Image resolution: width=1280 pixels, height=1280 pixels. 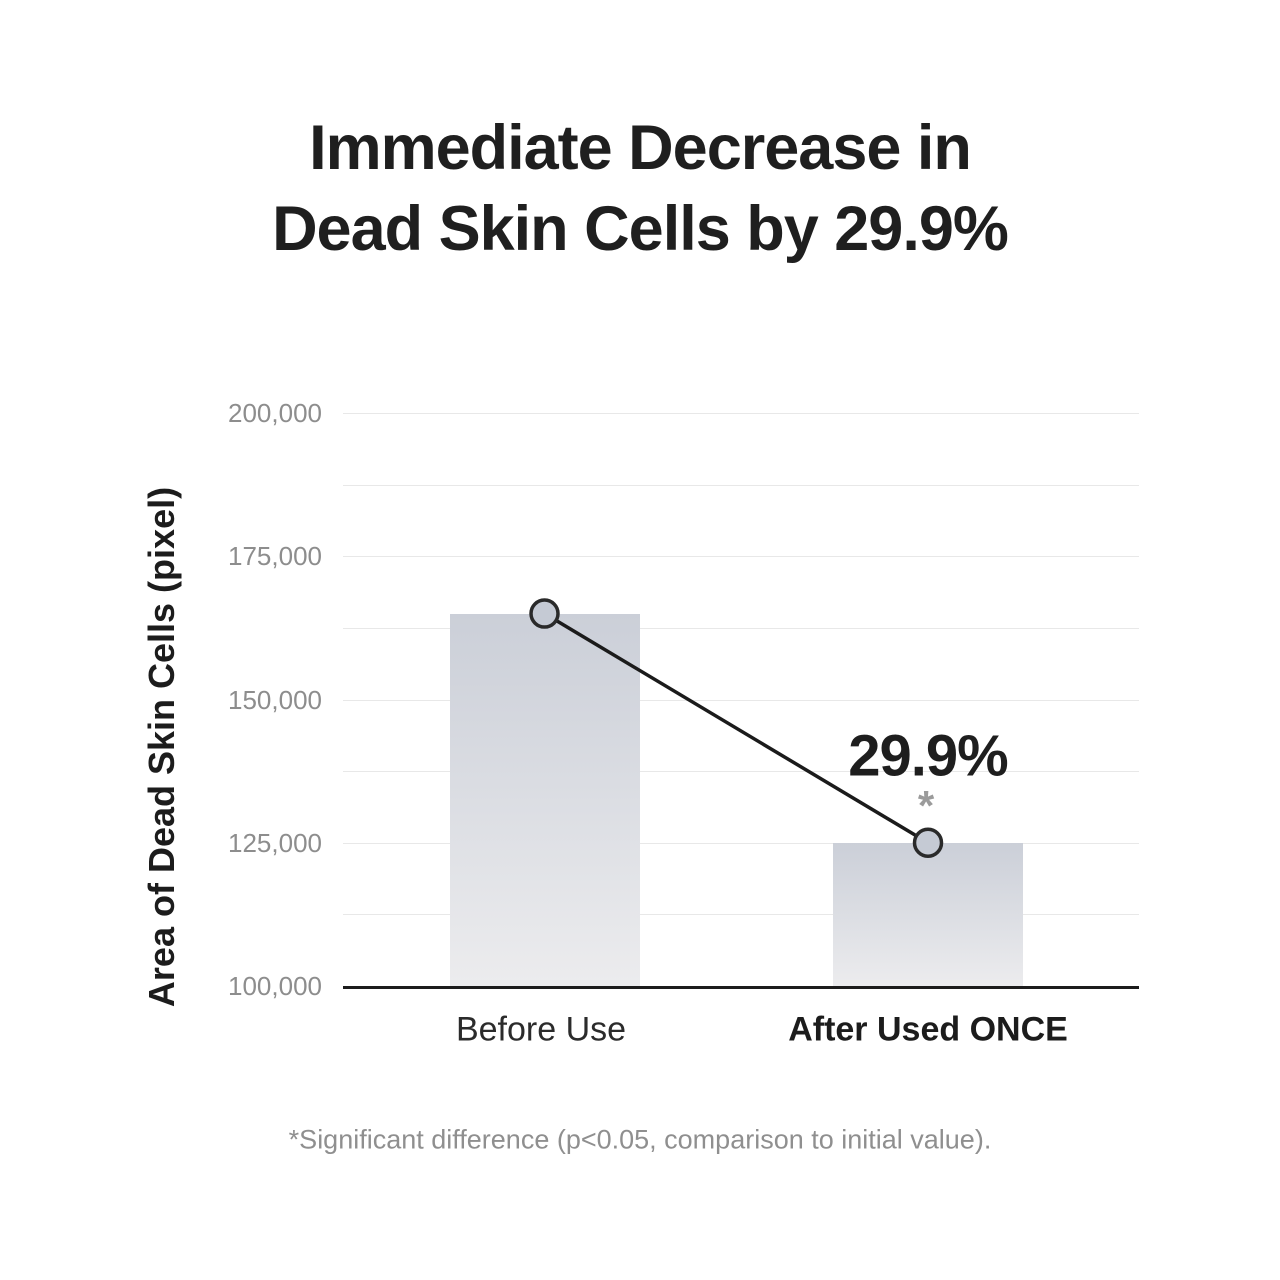 I want to click on y-tick-label: 150,000, so click(x=275, y=699).